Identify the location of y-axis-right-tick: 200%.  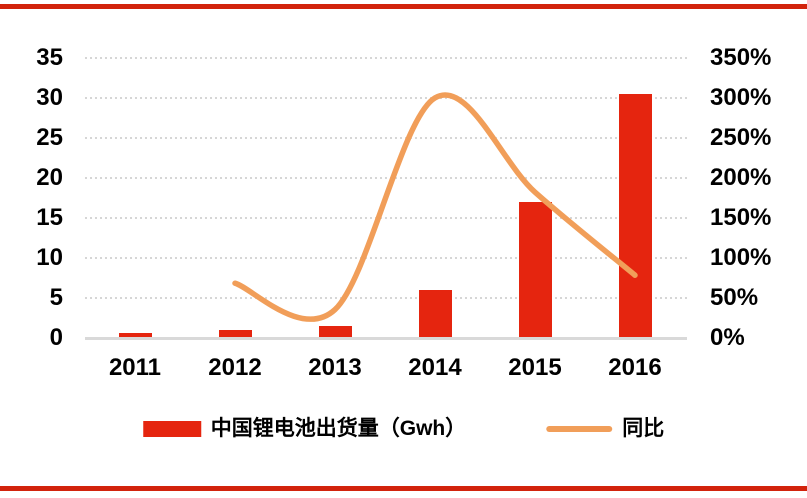
(741, 177).